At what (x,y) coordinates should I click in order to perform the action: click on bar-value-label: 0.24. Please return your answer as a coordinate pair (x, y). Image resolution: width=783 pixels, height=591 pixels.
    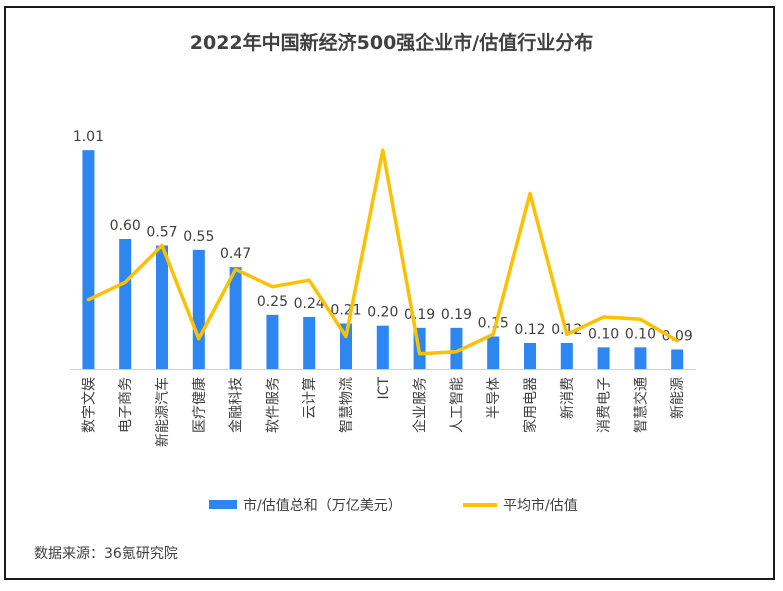
    Looking at the image, I should click on (309, 304).